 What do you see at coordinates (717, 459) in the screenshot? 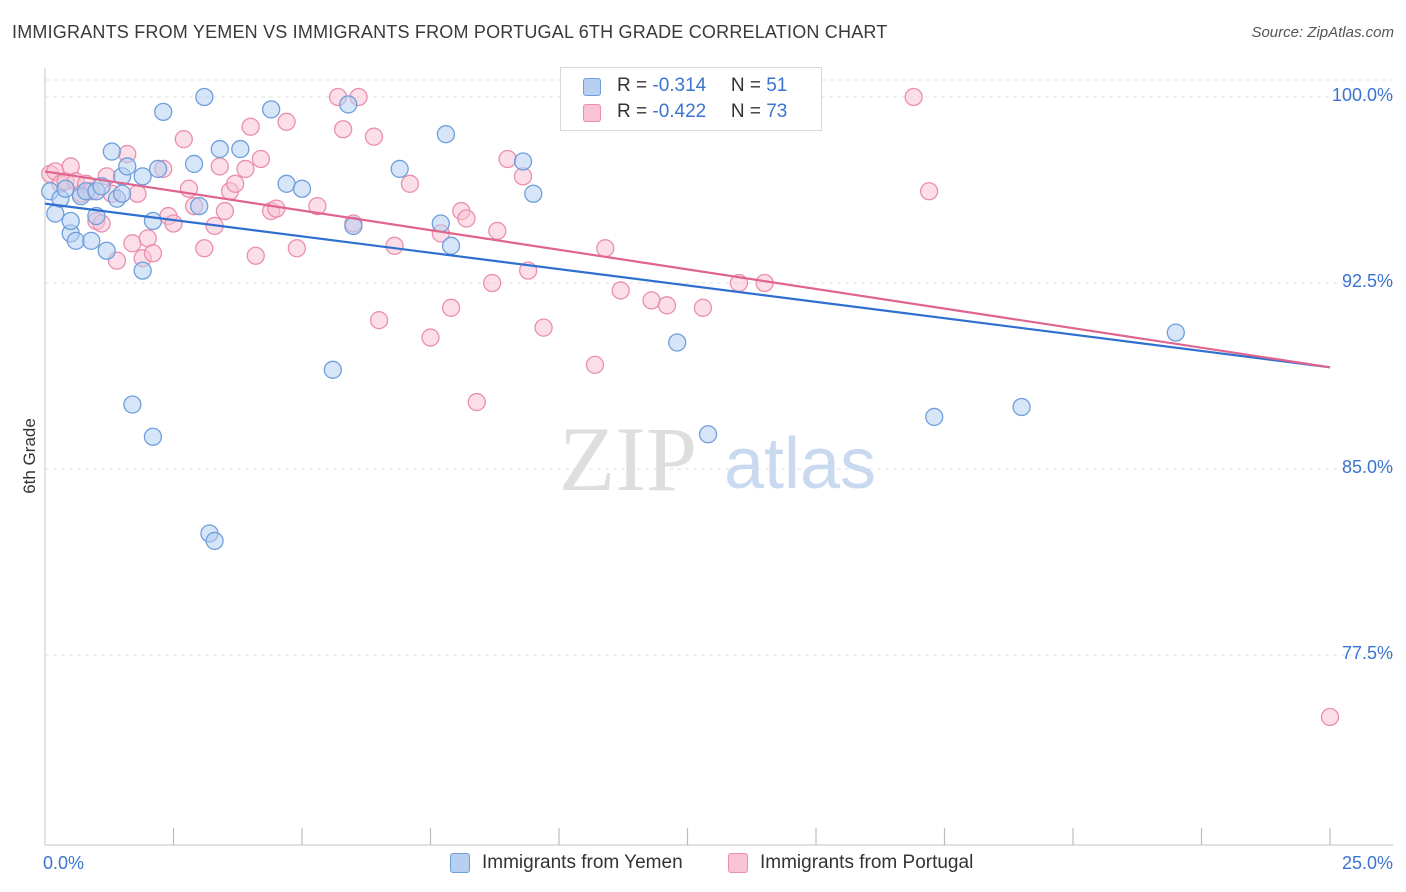
I see `watermark: ZIP atlas` at bounding box center [717, 459].